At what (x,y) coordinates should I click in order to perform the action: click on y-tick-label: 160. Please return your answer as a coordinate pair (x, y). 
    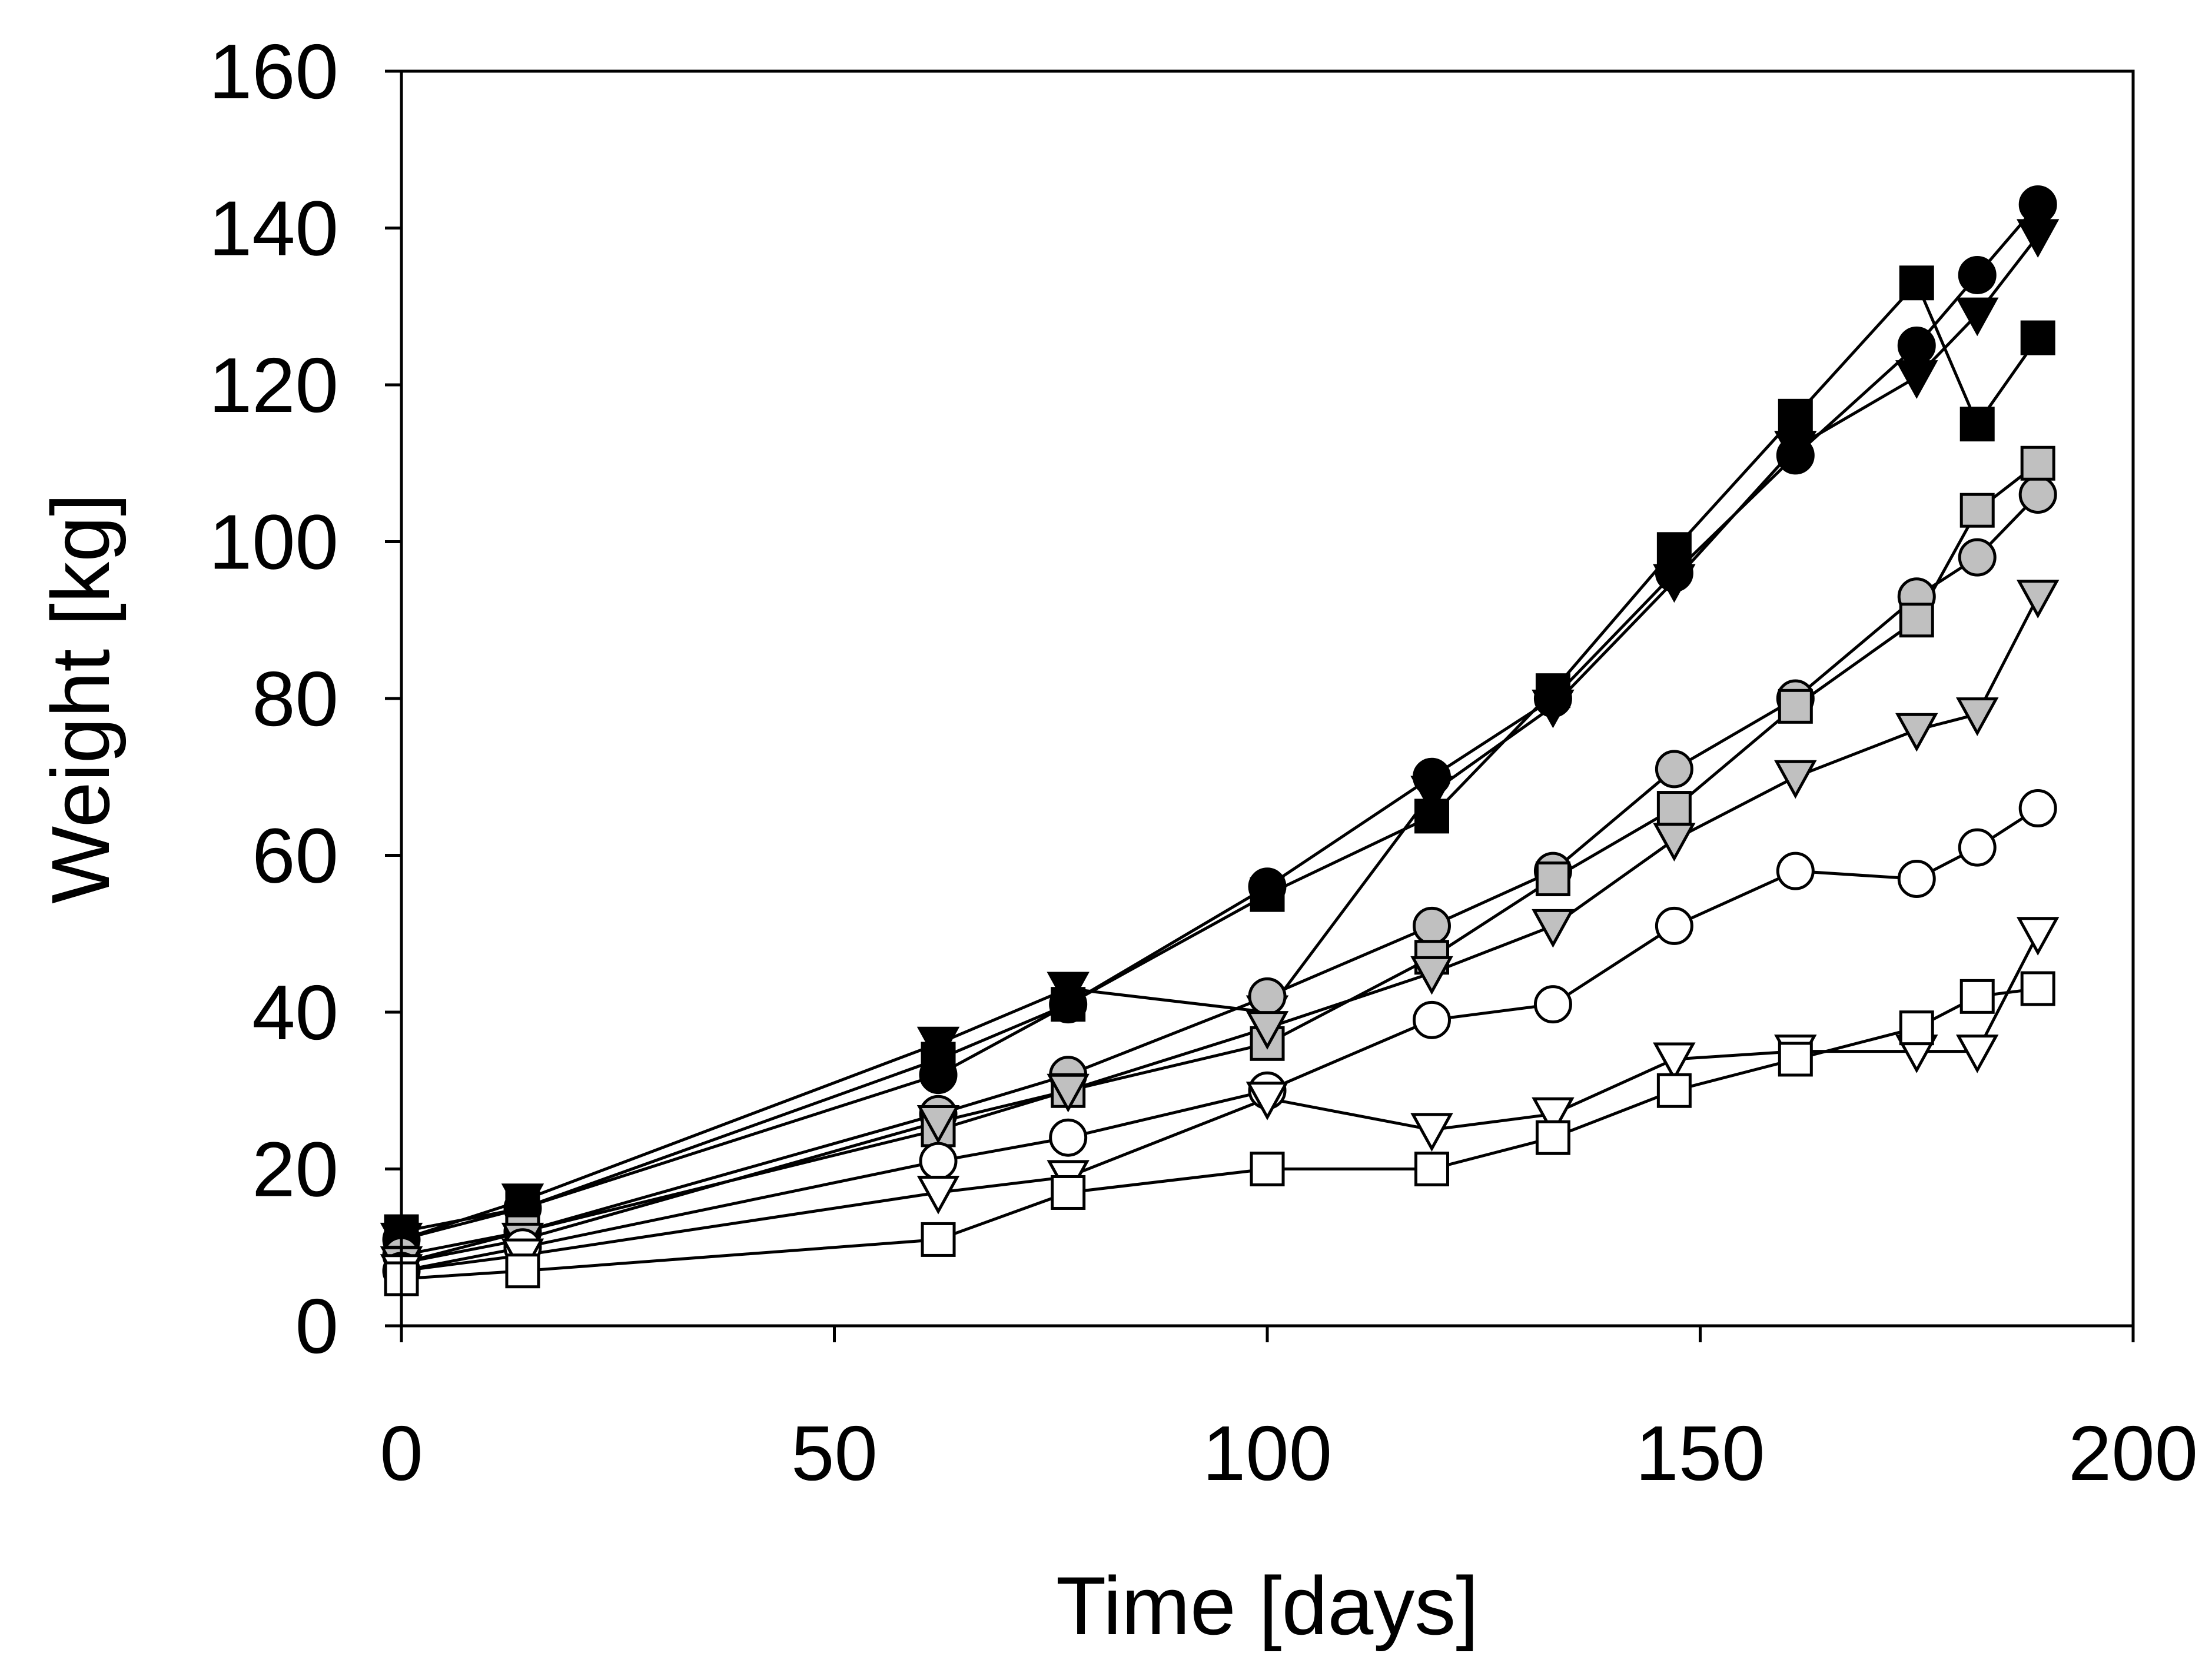
    Looking at the image, I should click on (273, 71).